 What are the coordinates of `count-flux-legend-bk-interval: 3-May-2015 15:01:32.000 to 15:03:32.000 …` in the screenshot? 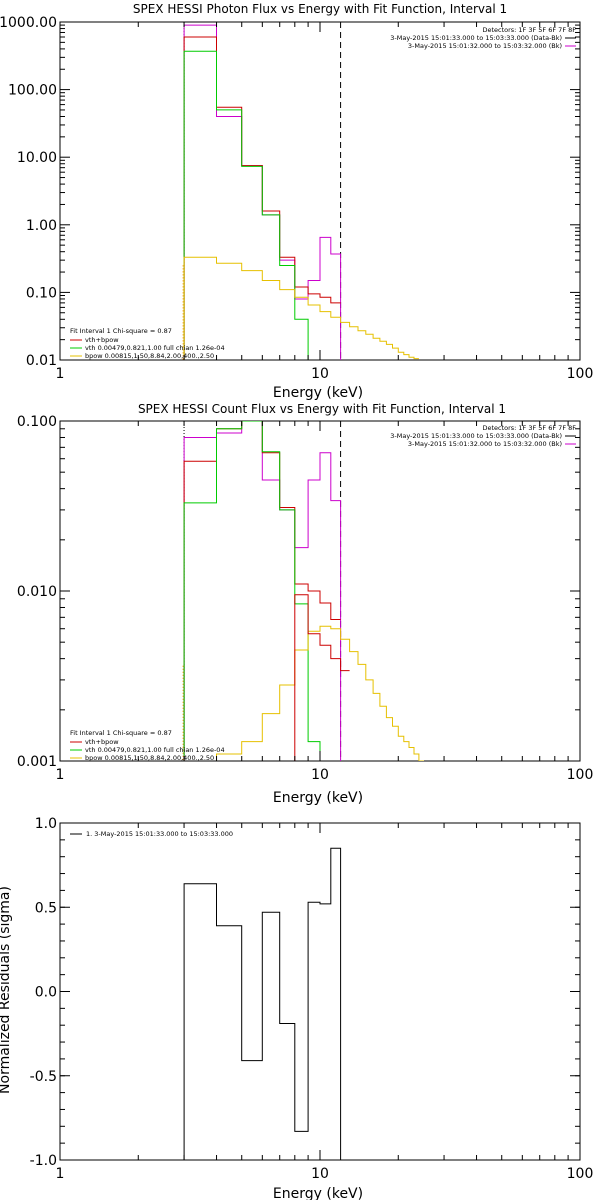 It's located at (485, 444).